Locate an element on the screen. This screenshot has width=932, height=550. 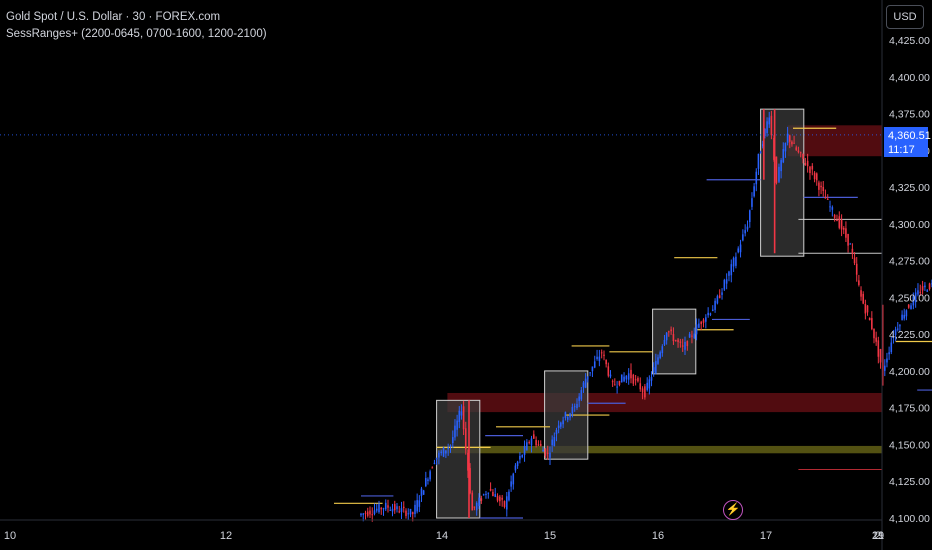
price-tick-label: 4,150.00 is located at coordinates (909, 445).